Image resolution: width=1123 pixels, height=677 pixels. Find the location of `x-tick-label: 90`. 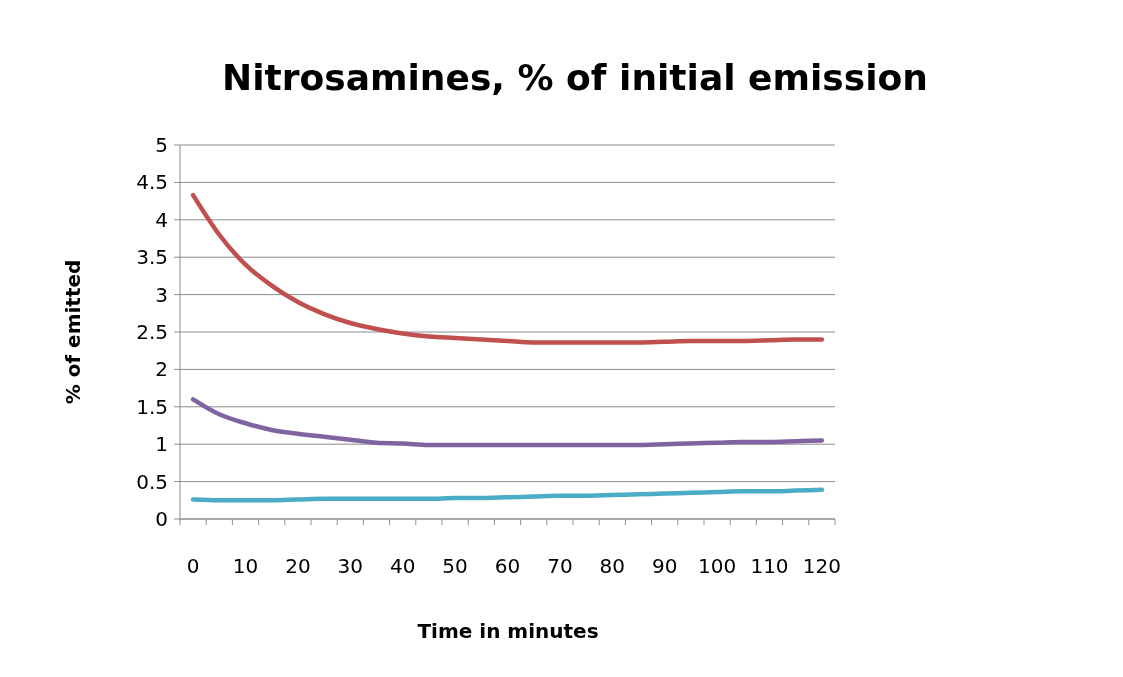

x-tick-label: 90 is located at coordinates (664, 566).